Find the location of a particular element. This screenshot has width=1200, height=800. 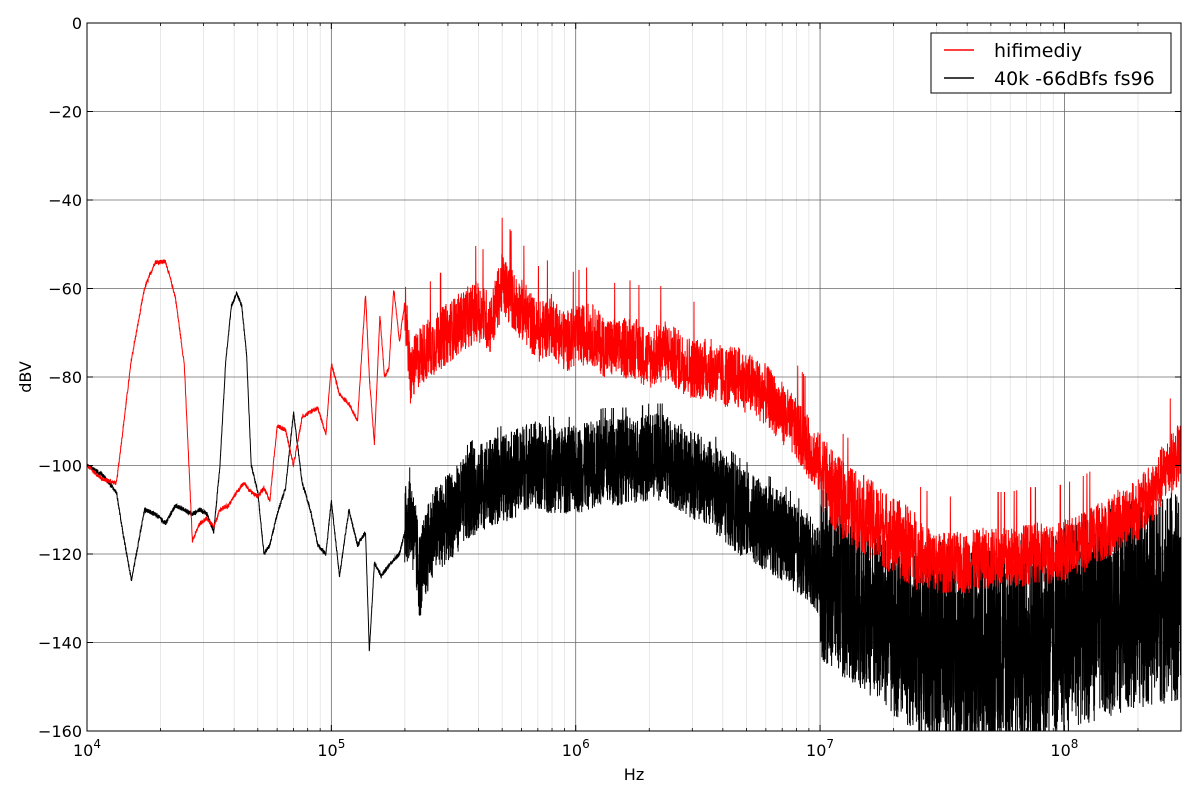

legend-entry-40k: 40k -66dBfs fs96 is located at coordinates (1074, 79).